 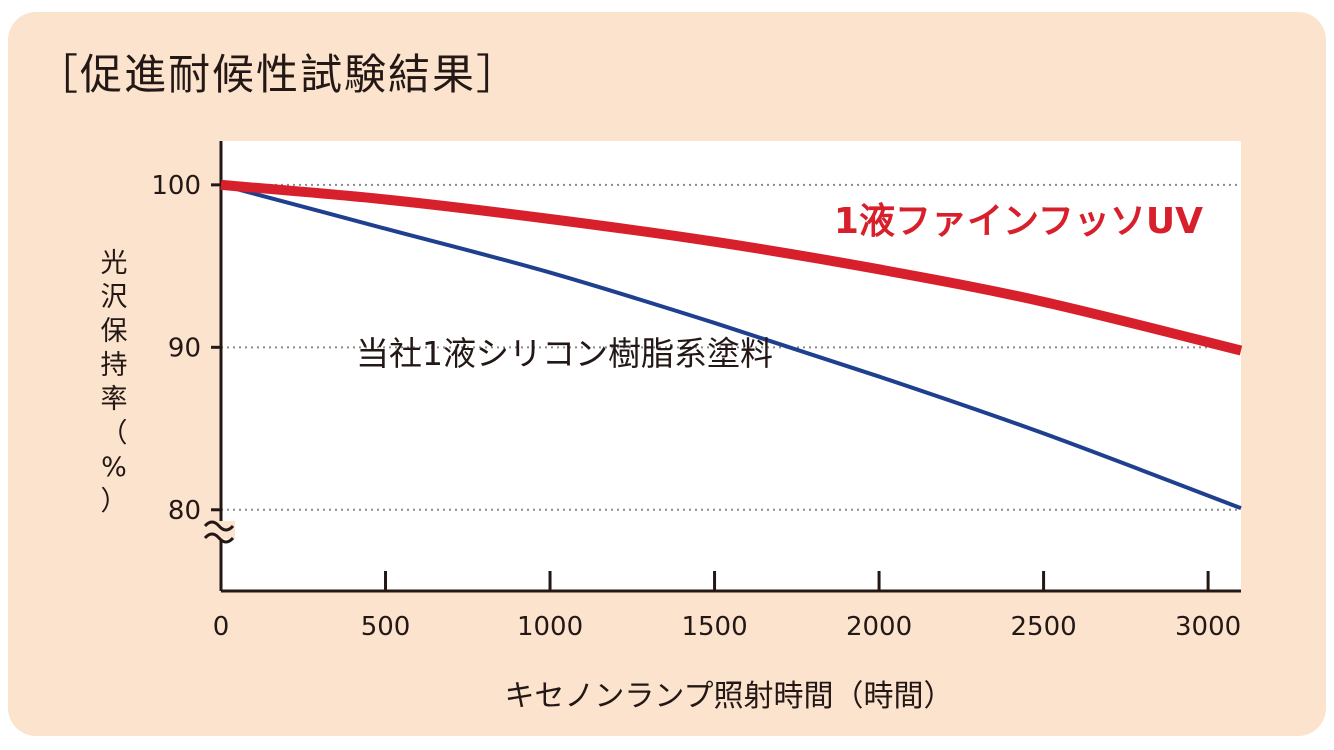 I want to click on y-axis-label-char: 率, so click(x=114, y=399).